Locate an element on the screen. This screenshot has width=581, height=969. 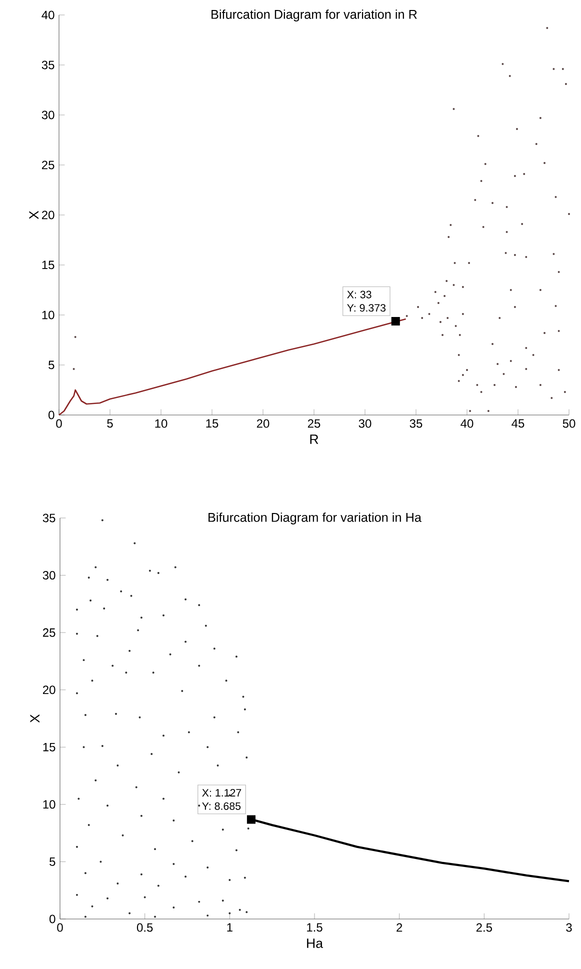
x-tick-label: 0.5 is located at coordinates (144, 927).